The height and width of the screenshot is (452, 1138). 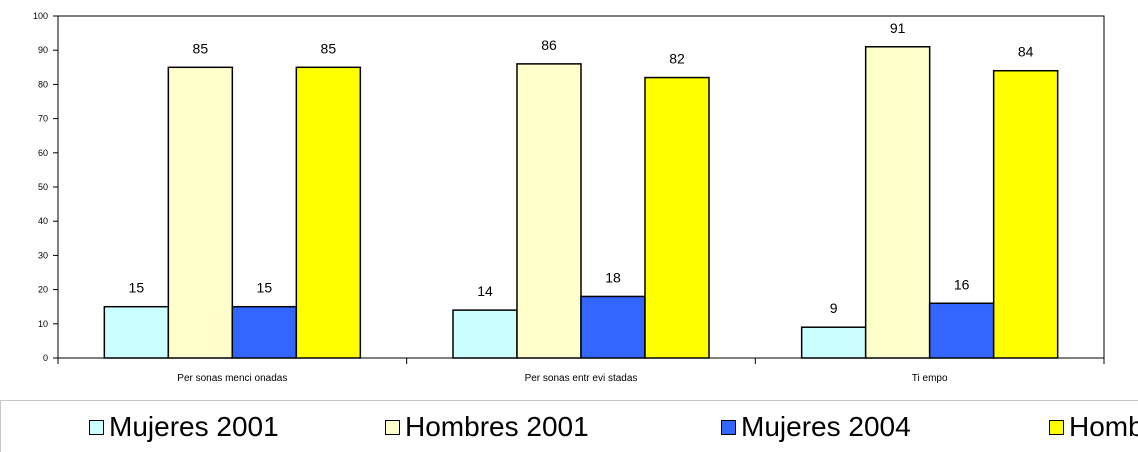 What do you see at coordinates (43, 290) in the screenshot?
I see `y-tick-label: 20` at bounding box center [43, 290].